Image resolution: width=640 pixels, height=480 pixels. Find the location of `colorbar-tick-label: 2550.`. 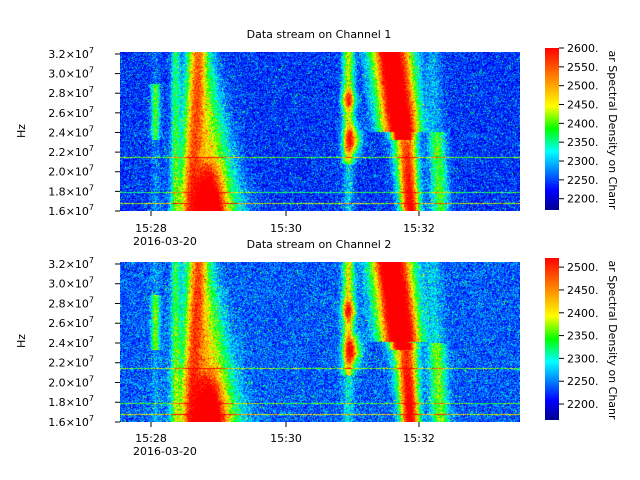

colorbar-tick-label: 2550. is located at coordinates (583, 67).